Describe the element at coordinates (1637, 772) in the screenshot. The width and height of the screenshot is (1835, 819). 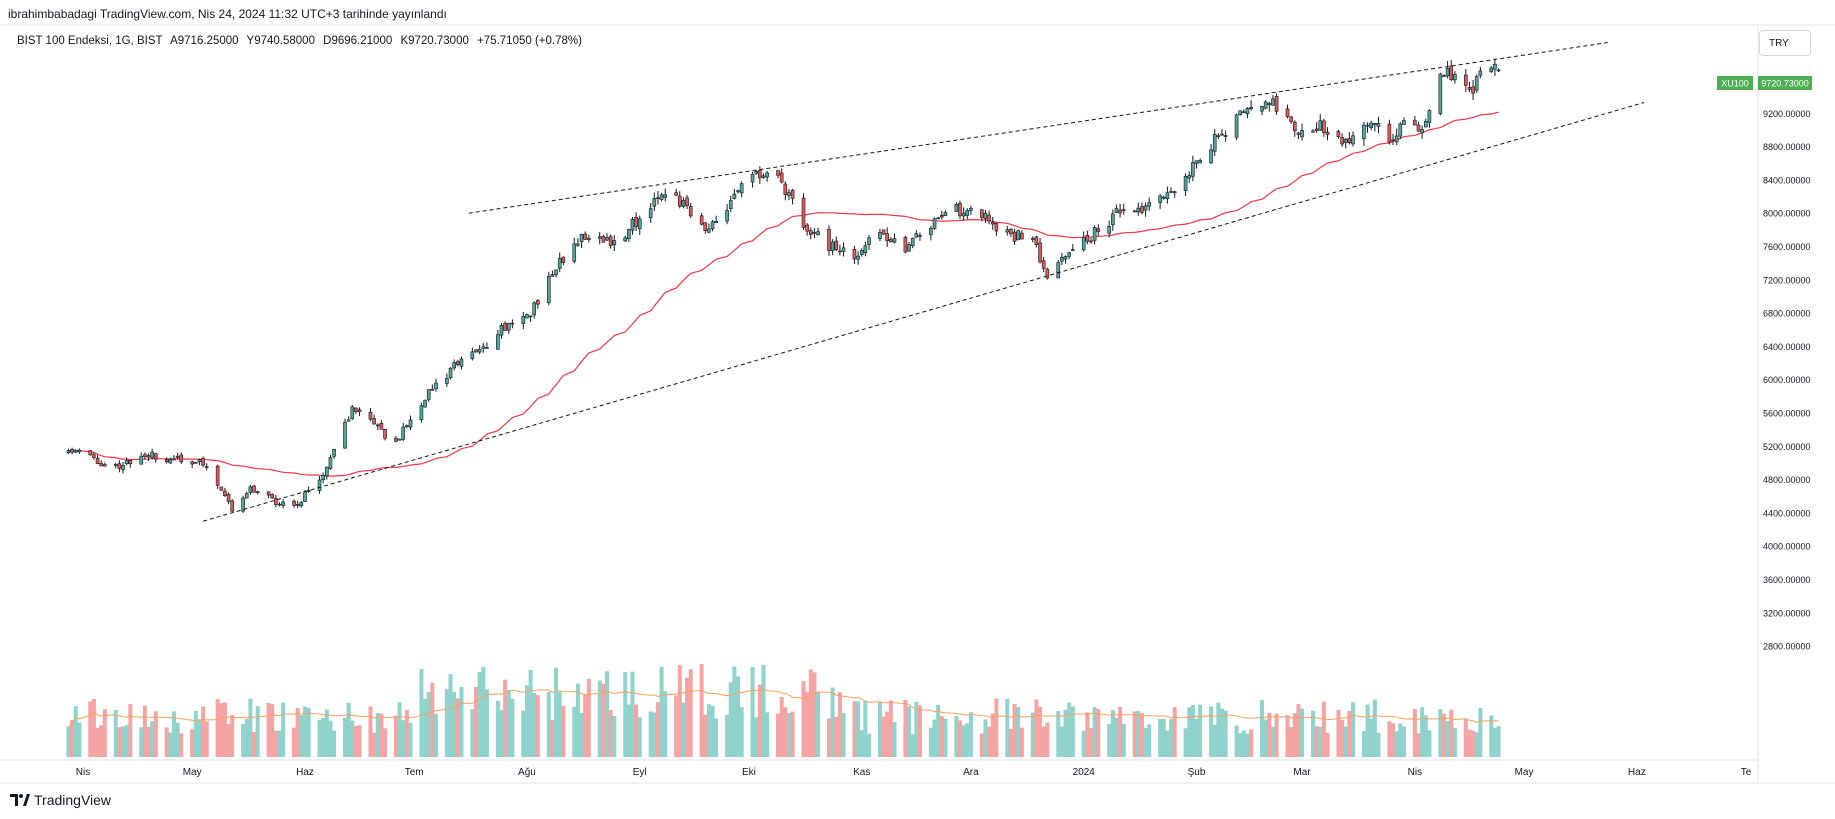
I see `time-tick-label: Haz` at that location.